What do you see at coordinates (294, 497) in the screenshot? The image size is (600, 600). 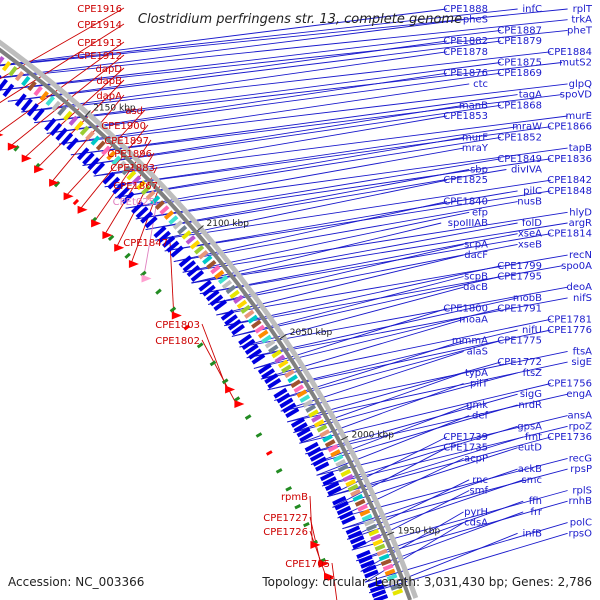 I see `left-gene-label: rpmB` at bounding box center [294, 497].